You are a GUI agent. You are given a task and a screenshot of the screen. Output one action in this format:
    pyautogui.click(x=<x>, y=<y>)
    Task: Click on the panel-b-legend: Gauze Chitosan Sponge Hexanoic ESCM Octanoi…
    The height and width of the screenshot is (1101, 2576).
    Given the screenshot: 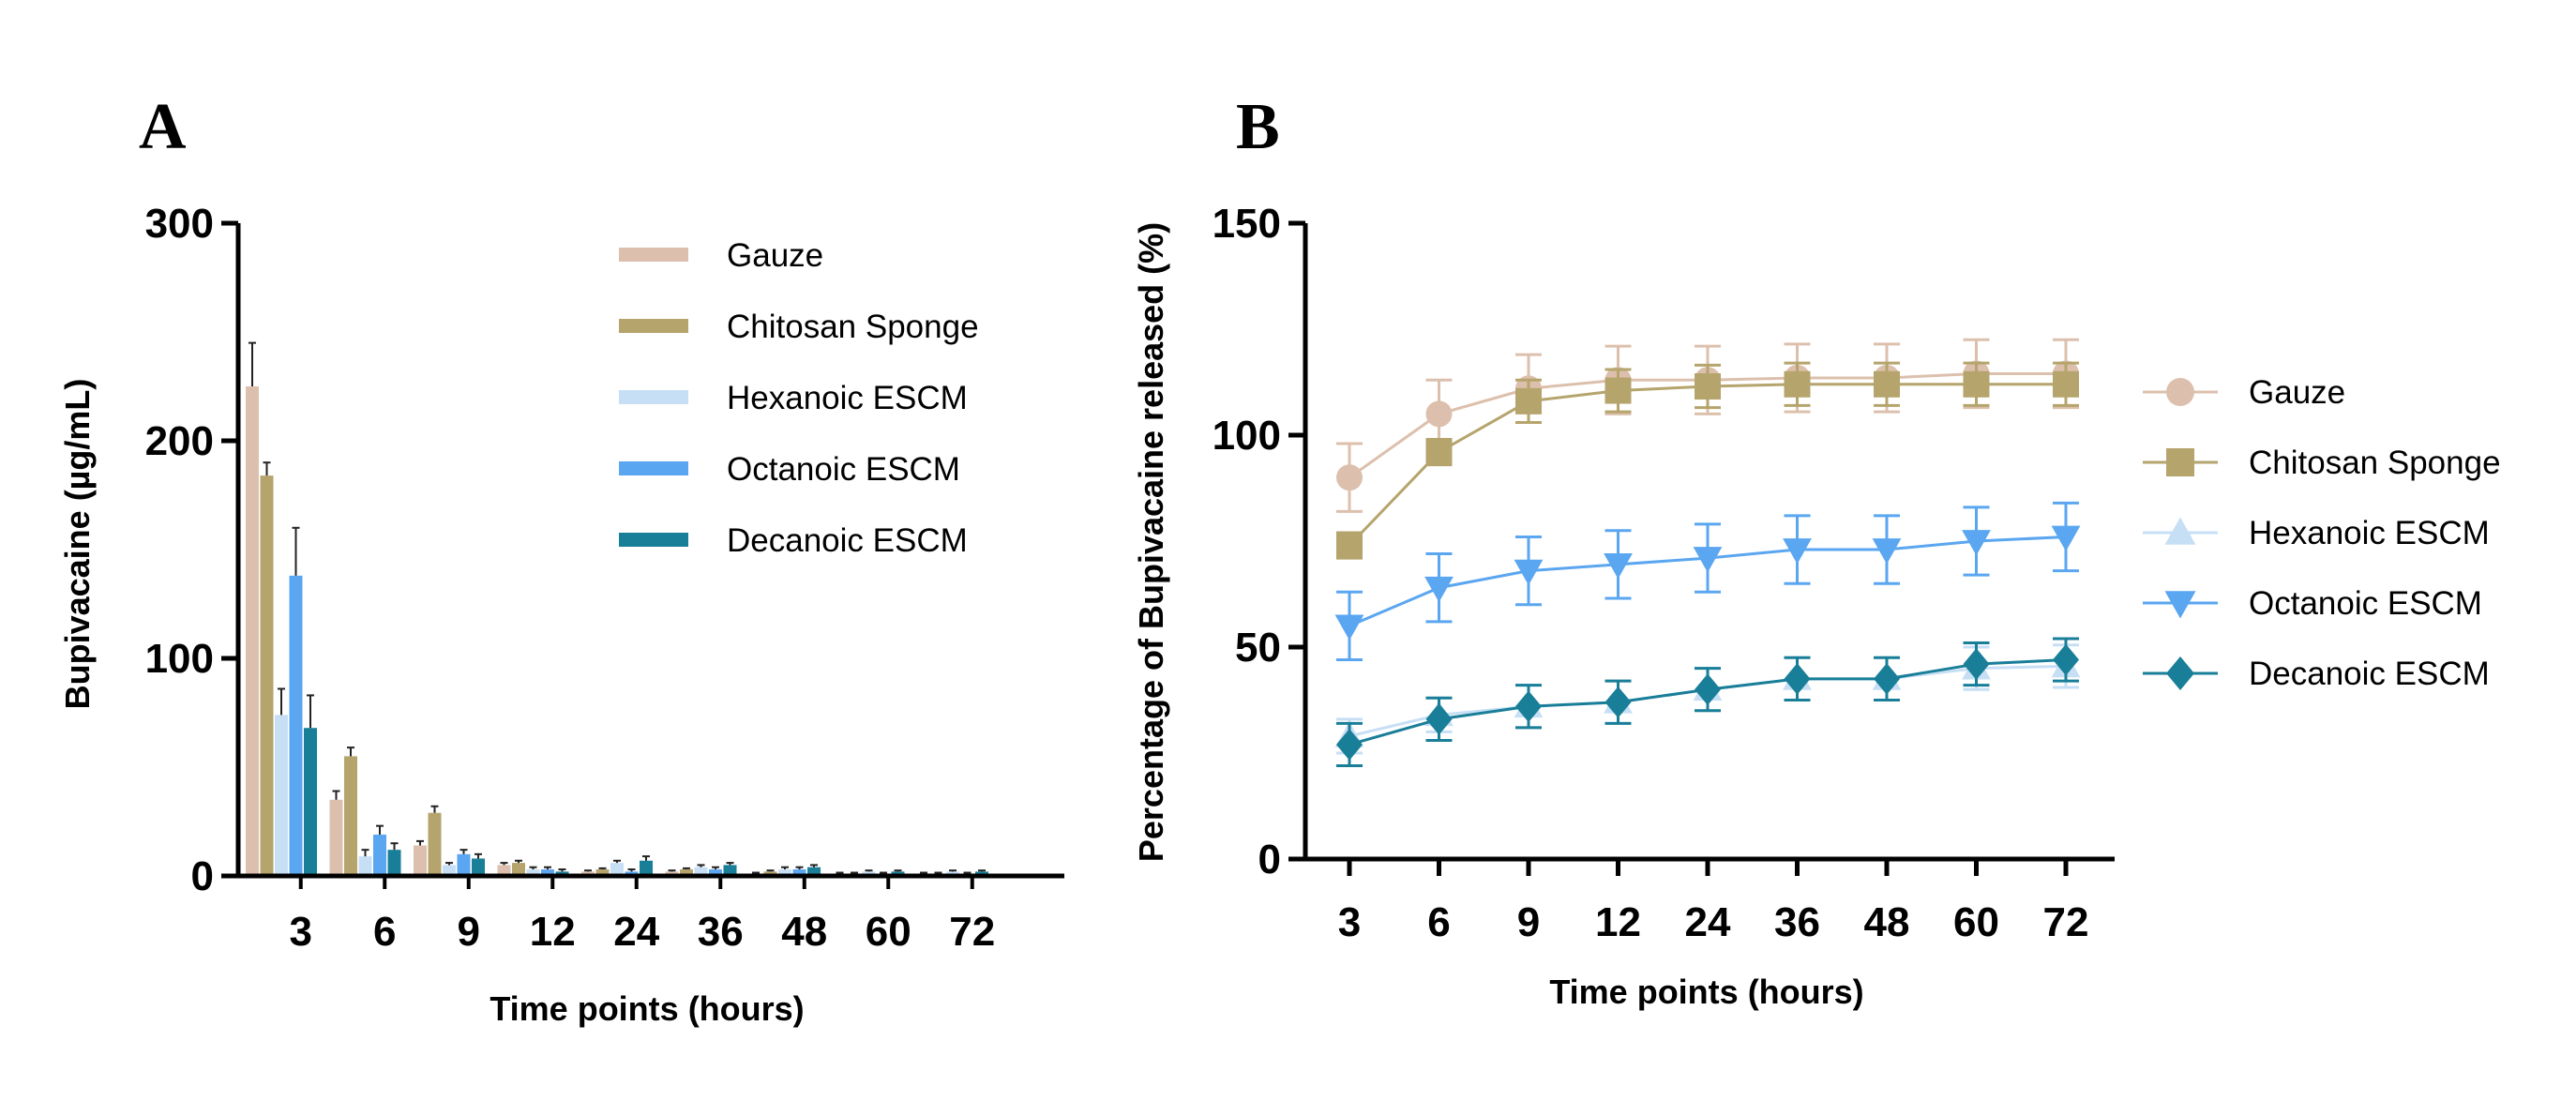 What is the action you would take?
    pyautogui.click(x=2322, y=533)
    